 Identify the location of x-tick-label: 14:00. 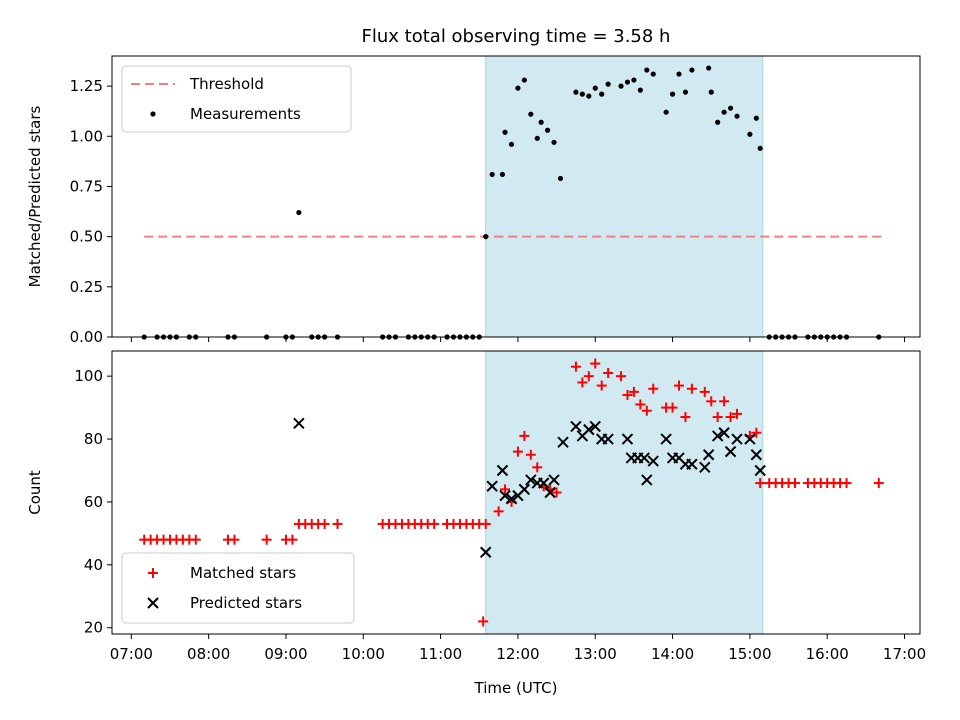
(672, 654).